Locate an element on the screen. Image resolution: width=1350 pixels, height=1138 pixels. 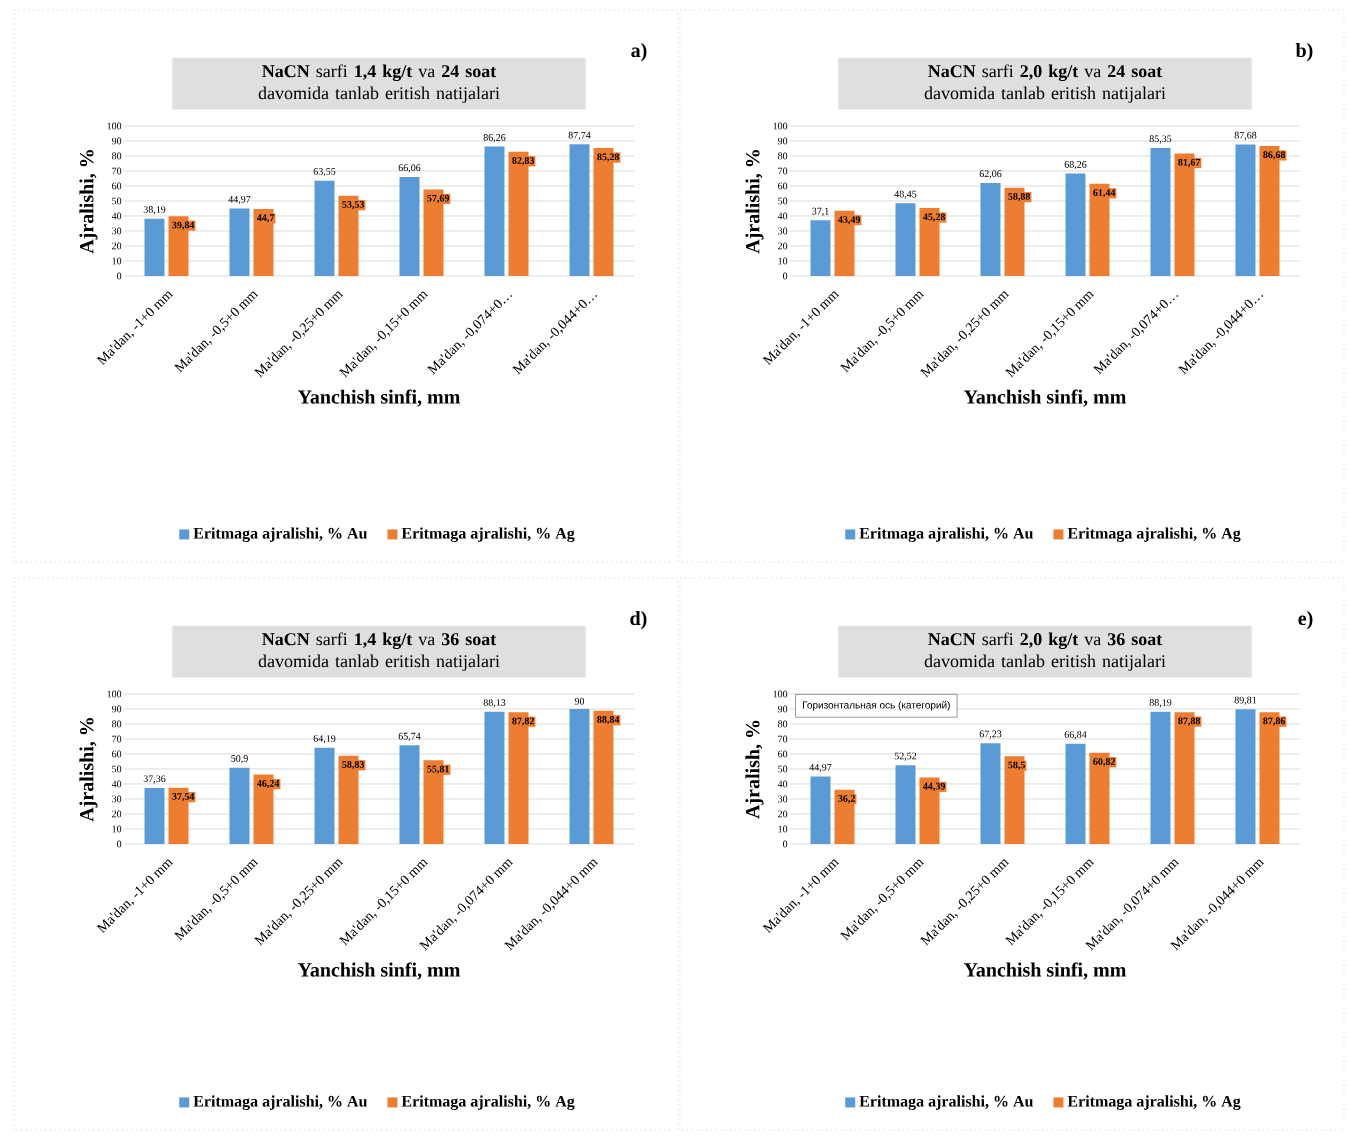
text: a) is located at coordinates (639, 52).